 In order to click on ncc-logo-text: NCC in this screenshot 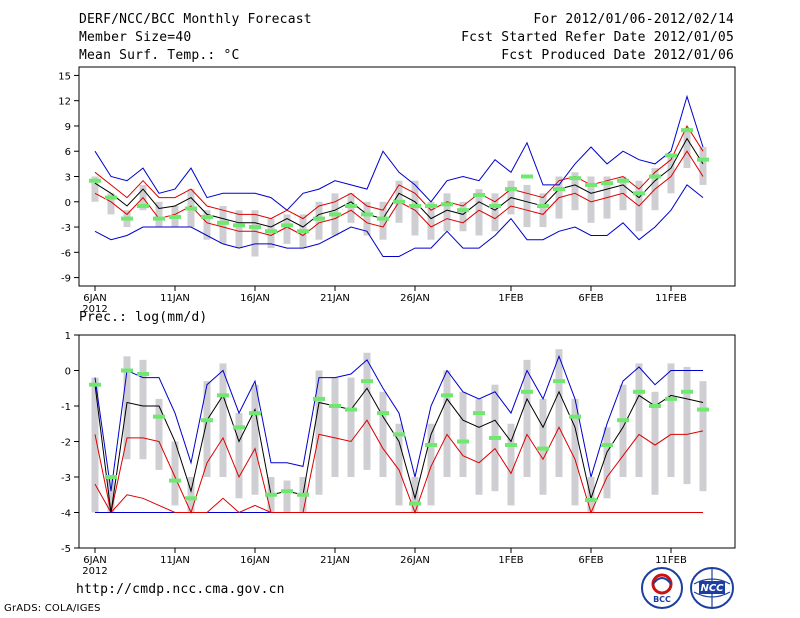, I will do `click(712, 588)`.